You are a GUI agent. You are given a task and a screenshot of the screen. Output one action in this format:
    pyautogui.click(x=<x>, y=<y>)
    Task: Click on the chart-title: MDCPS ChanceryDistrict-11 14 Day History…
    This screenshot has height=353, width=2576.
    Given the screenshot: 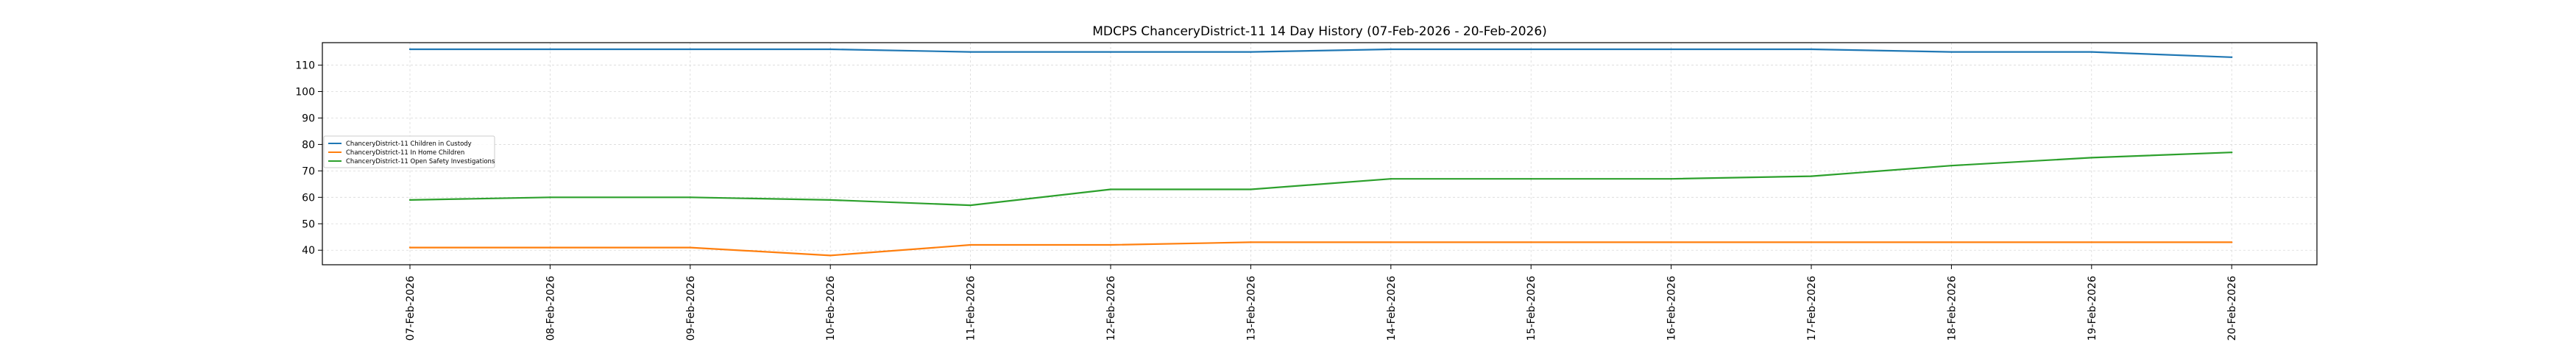 What is the action you would take?
    pyautogui.click(x=1319, y=31)
    